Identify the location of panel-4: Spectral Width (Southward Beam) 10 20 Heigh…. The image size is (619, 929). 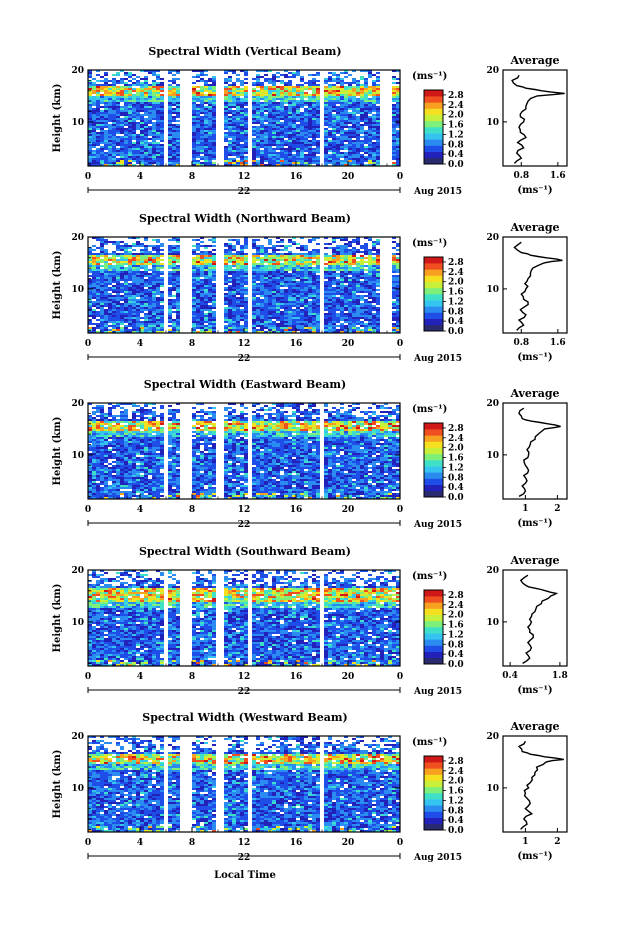
(310, 621).